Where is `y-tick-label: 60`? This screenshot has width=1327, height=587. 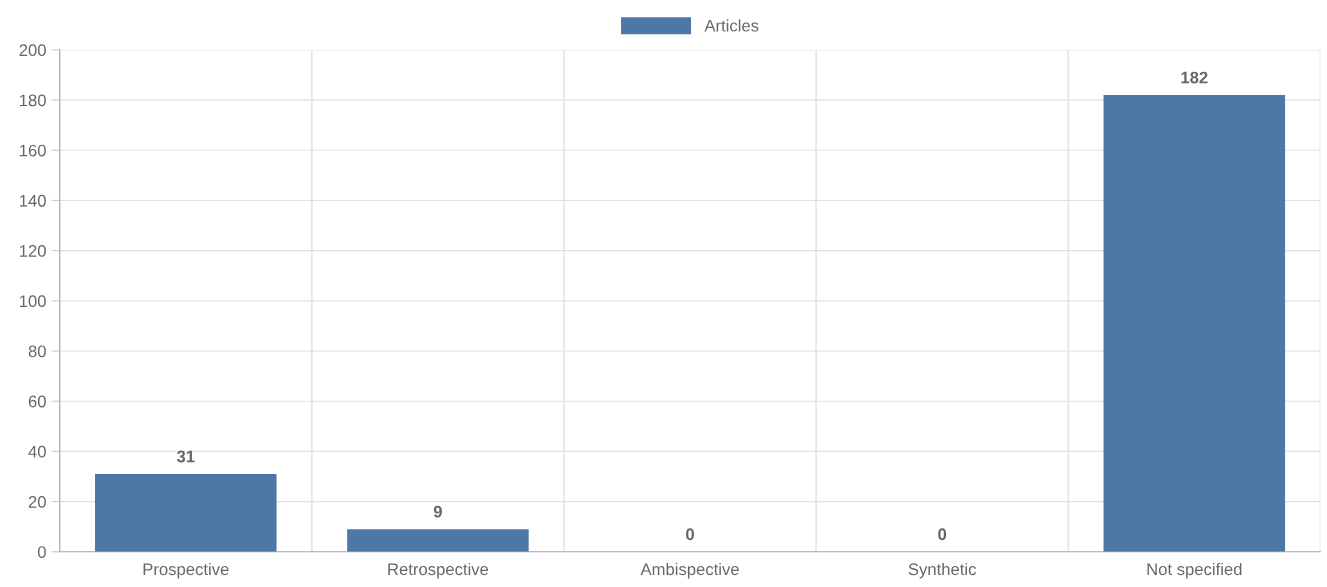
y-tick-label: 60 is located at coordinates (37, 401).